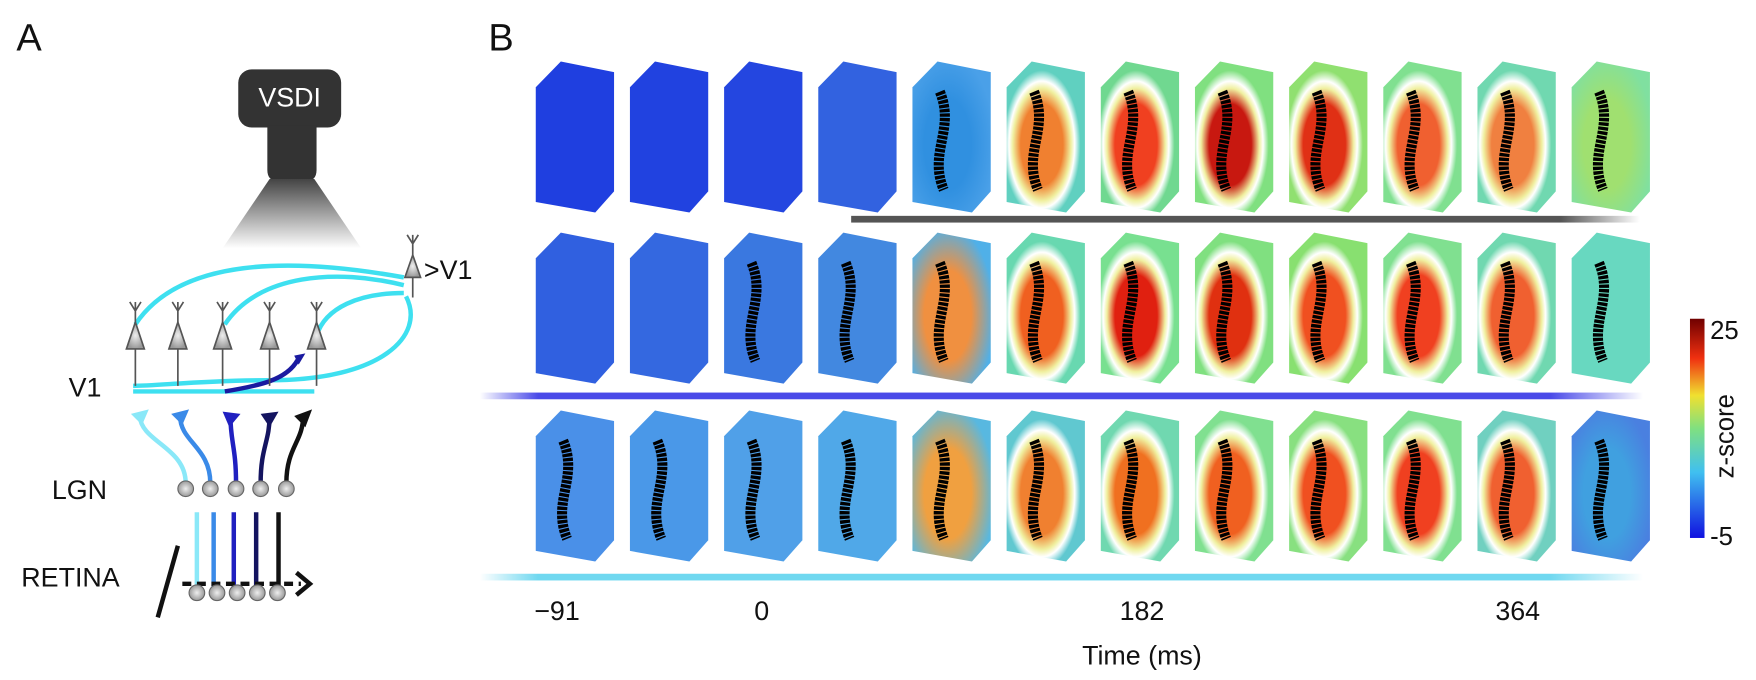 The image size is (1756, 680). What do you see at coordinates (448, 270) in the screenshot?
I see `area-label: >V1` at bounding box center [448, 270].